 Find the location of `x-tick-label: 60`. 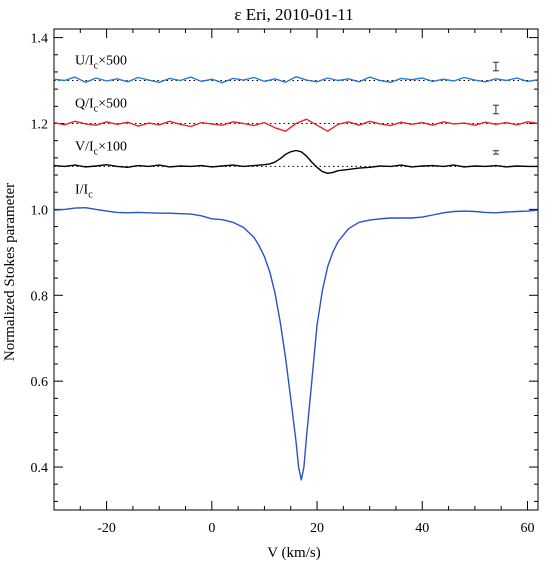

x-tick-label: 60 is located at coordinates (527, 528).